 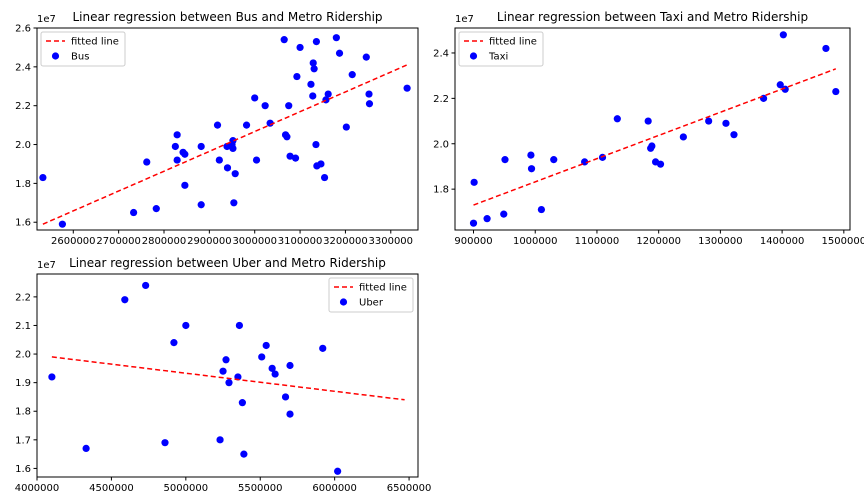 What do you see at coordinates (83, 49) in the screenshot?
I see `legend: fitted line Bus` at bounding box center [83, 49].